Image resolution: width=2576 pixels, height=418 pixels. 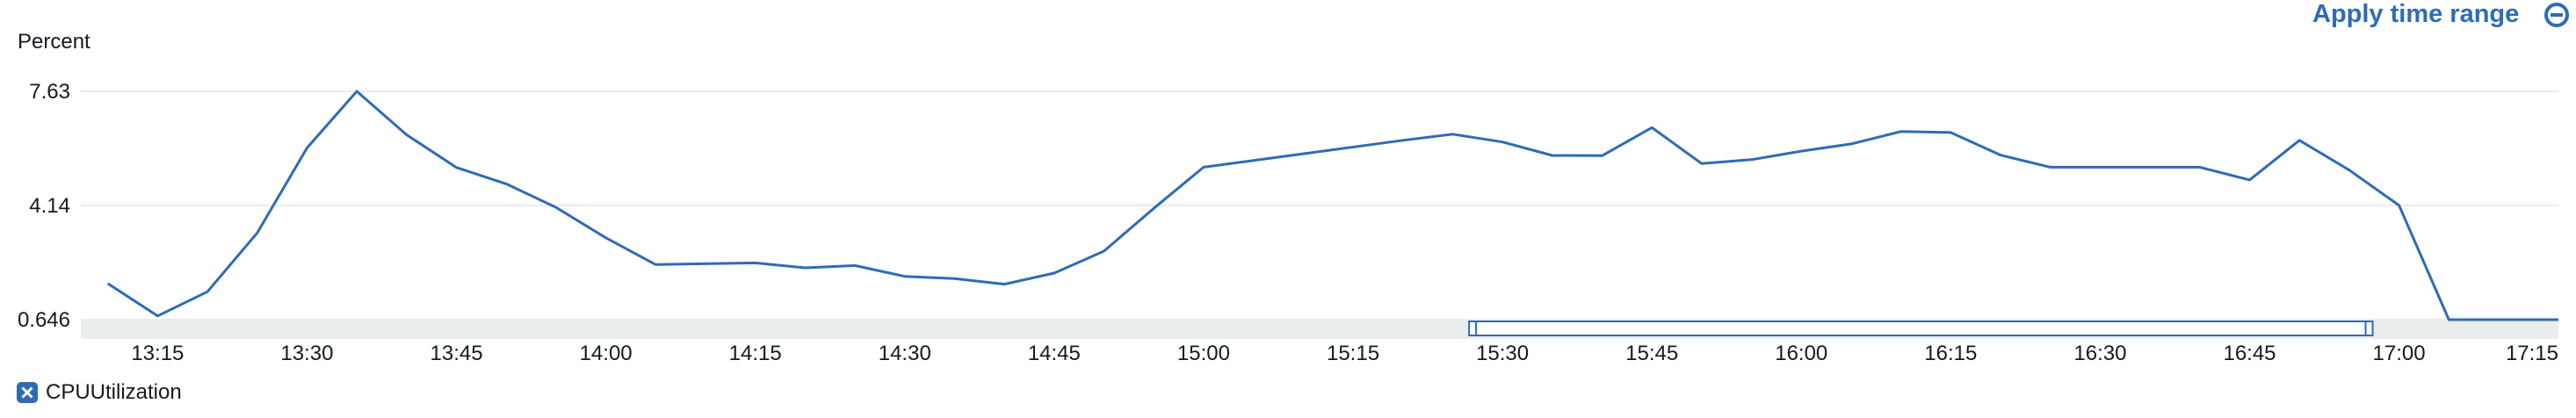 I want to click on x-tick-label: 13:15, so click(x=157, y=353).